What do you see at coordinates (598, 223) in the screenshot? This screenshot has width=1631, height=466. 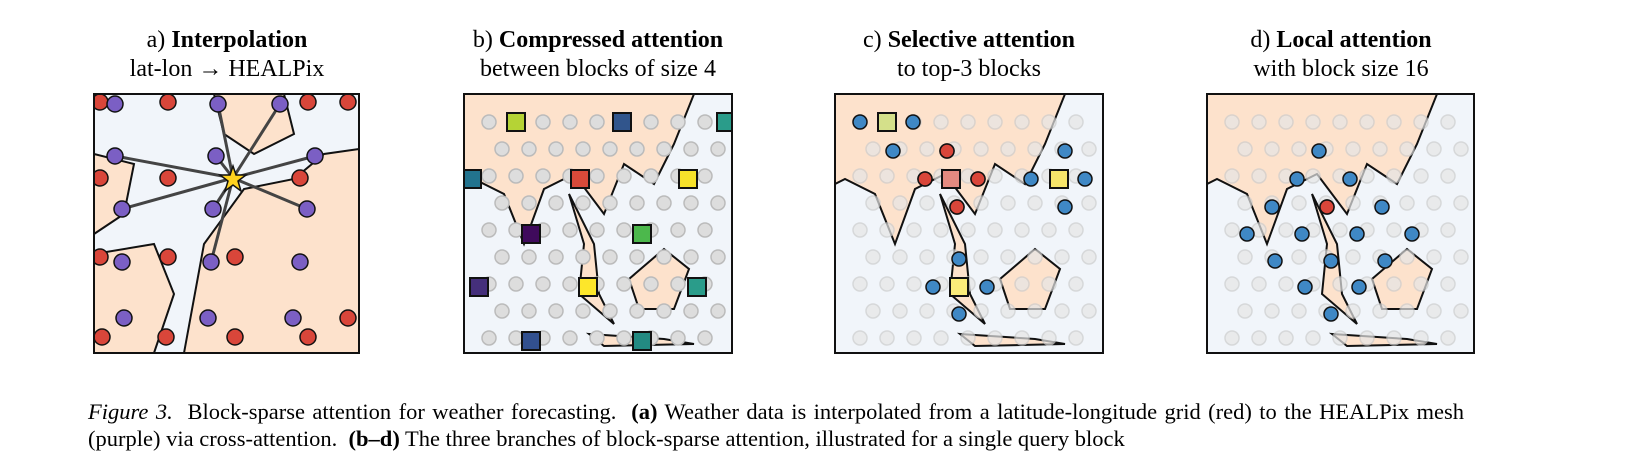 I see `panel-frame` at bounding box center [598, 223].